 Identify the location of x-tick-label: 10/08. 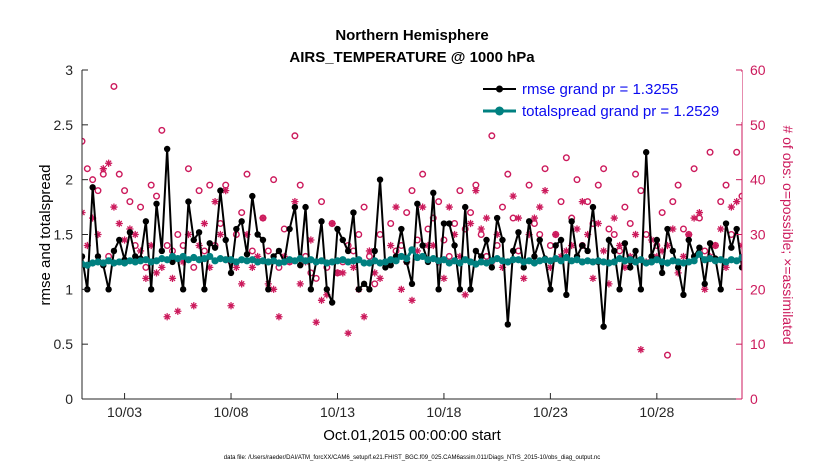
(231, 412).